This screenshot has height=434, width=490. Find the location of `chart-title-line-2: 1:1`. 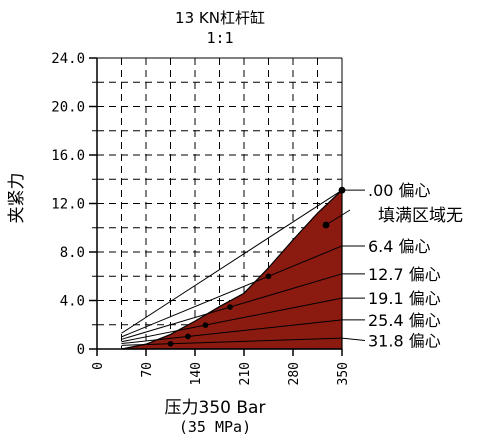

chart-title-line-2: 1:1 is located at coordinates (219, 38).